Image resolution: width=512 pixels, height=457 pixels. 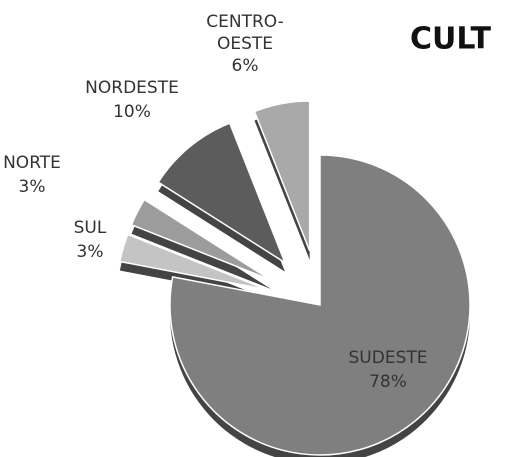 What do you see at coordinates (90, 228) in the screenshot?
I see `slice-category: SUL` at bounding box center [90, 228].